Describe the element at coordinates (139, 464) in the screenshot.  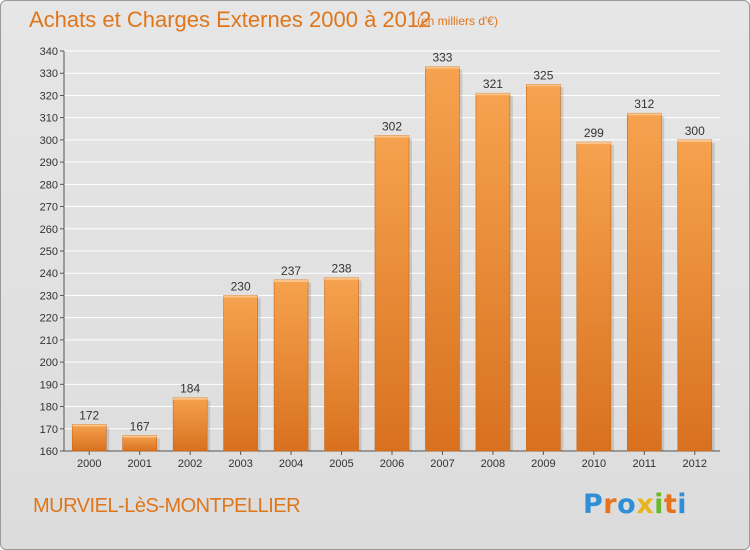
I see `x-tick-label-2001: 2001` at that location.